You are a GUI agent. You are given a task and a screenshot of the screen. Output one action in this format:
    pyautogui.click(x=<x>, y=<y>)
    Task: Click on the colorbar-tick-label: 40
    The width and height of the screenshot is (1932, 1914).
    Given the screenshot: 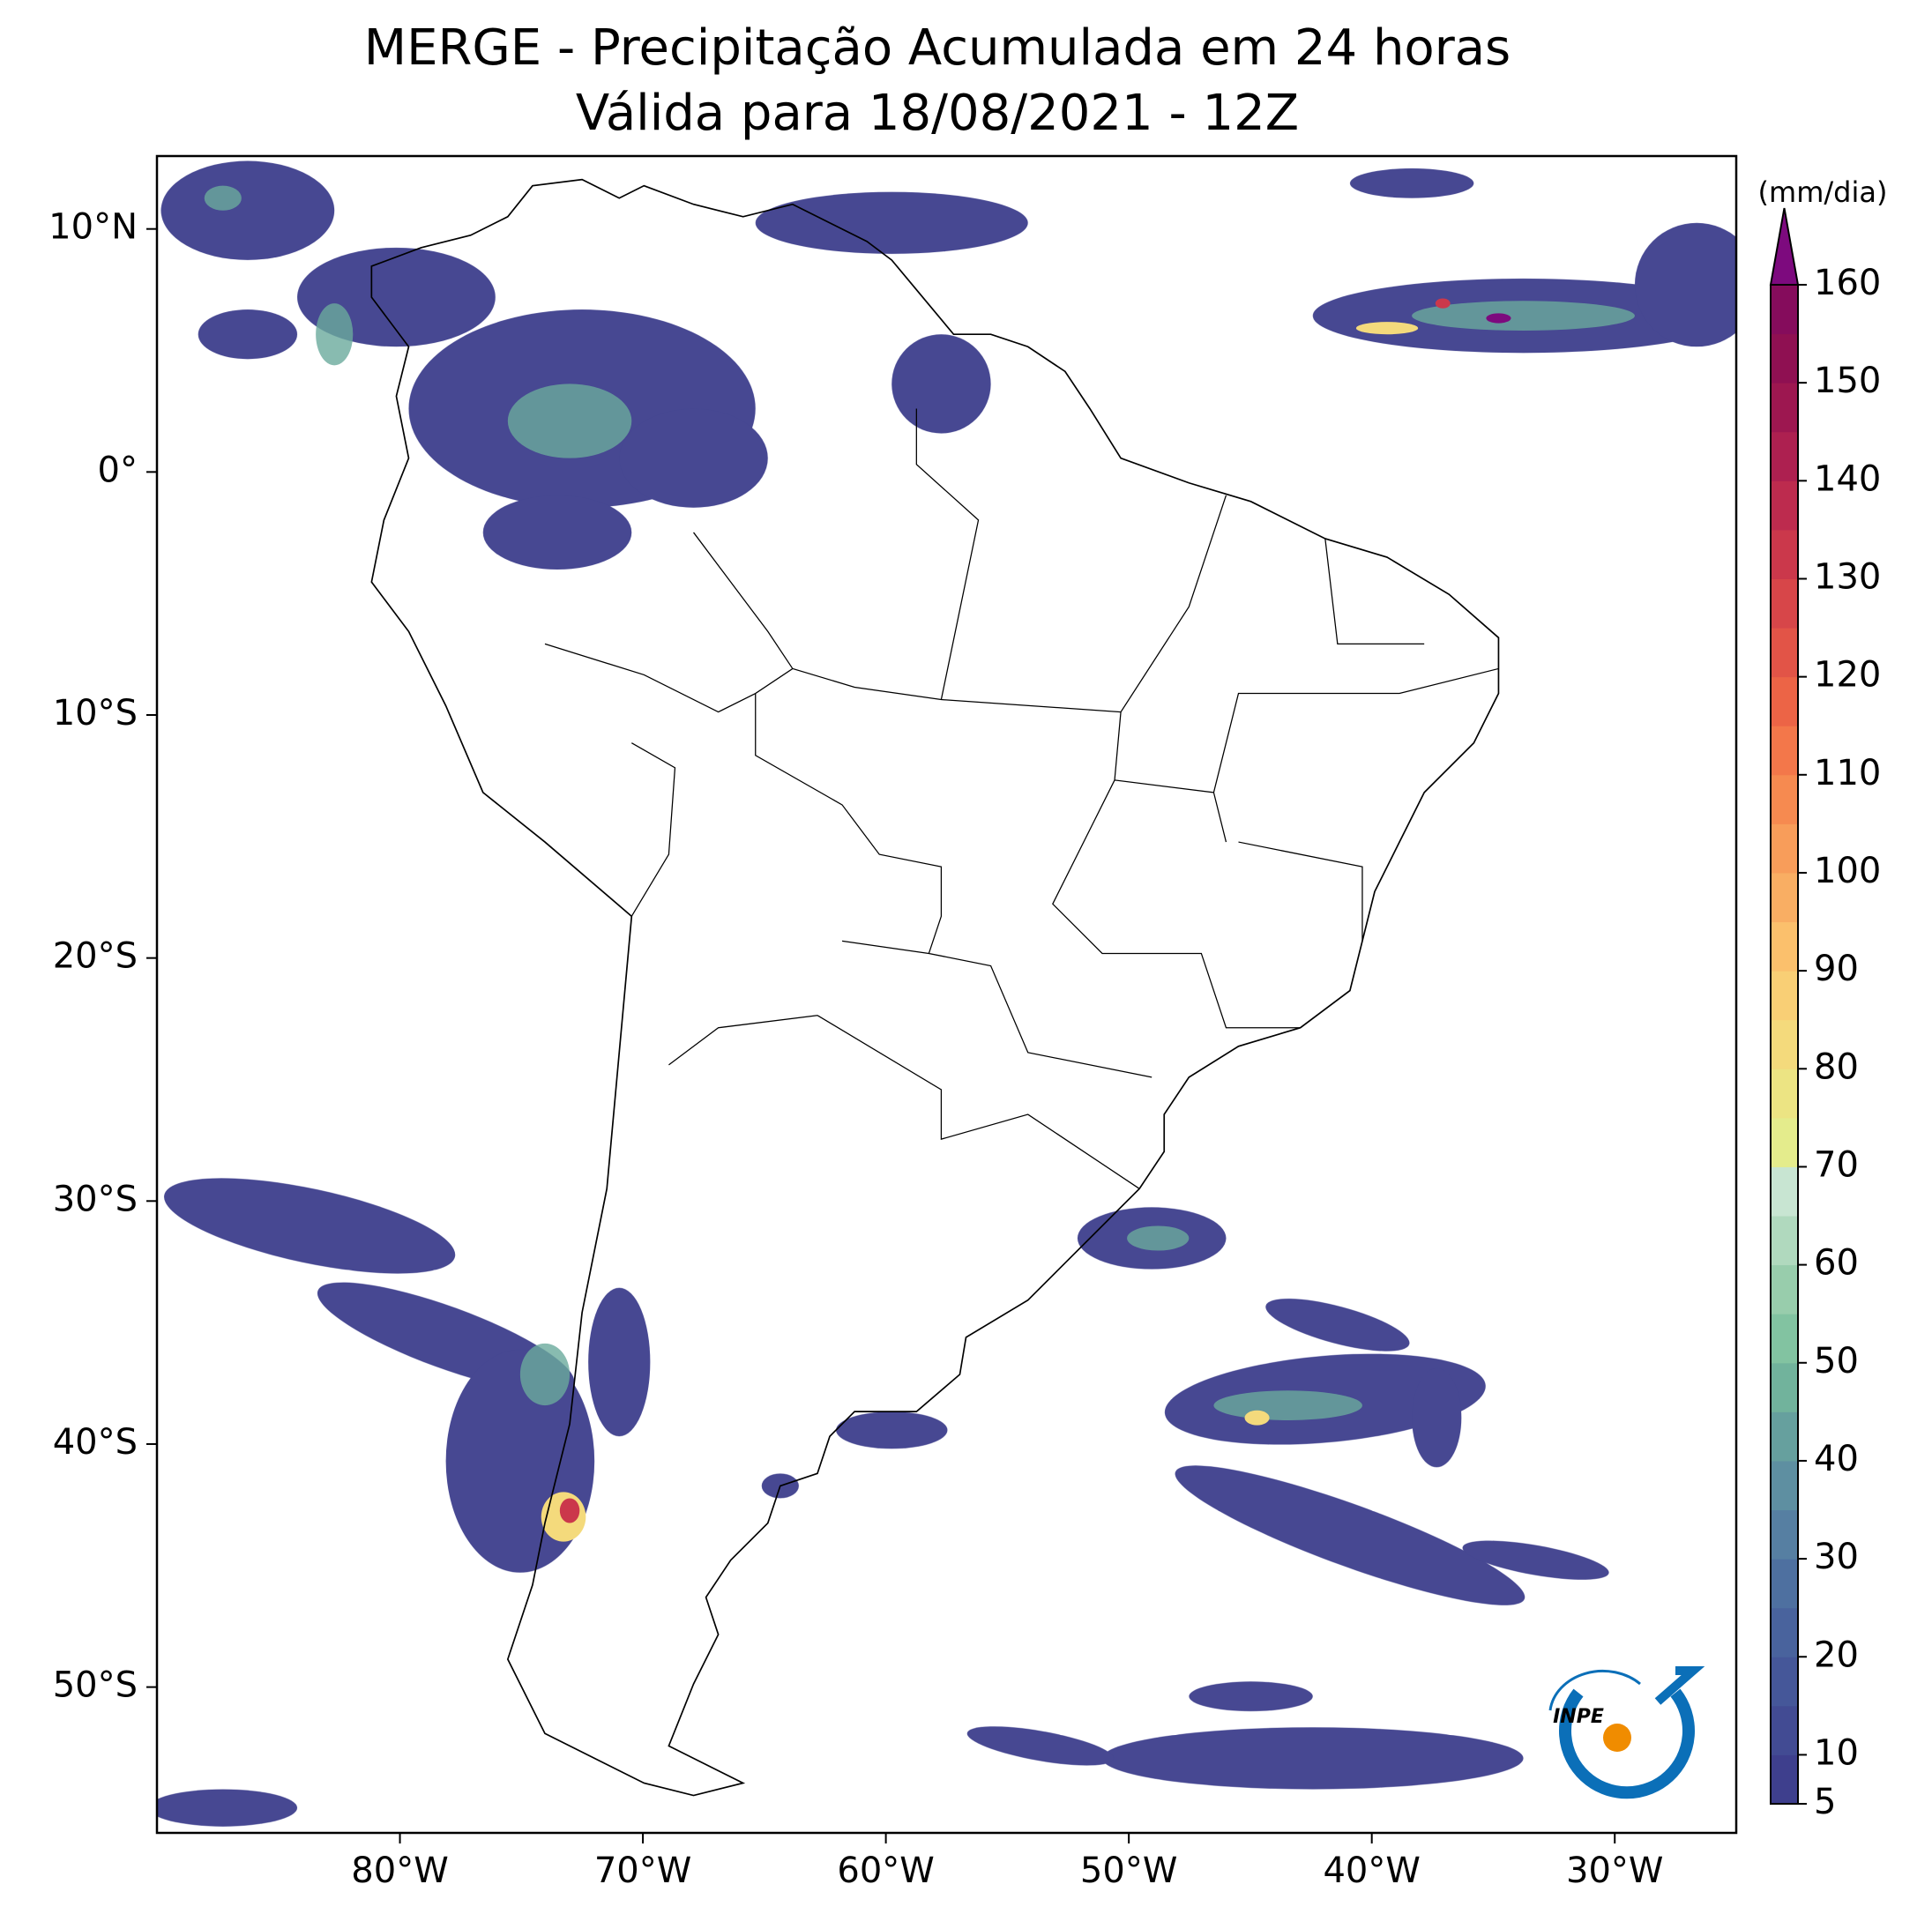 What is the action you would take?
    pyautogui.click(x=1836, y=1459)
    